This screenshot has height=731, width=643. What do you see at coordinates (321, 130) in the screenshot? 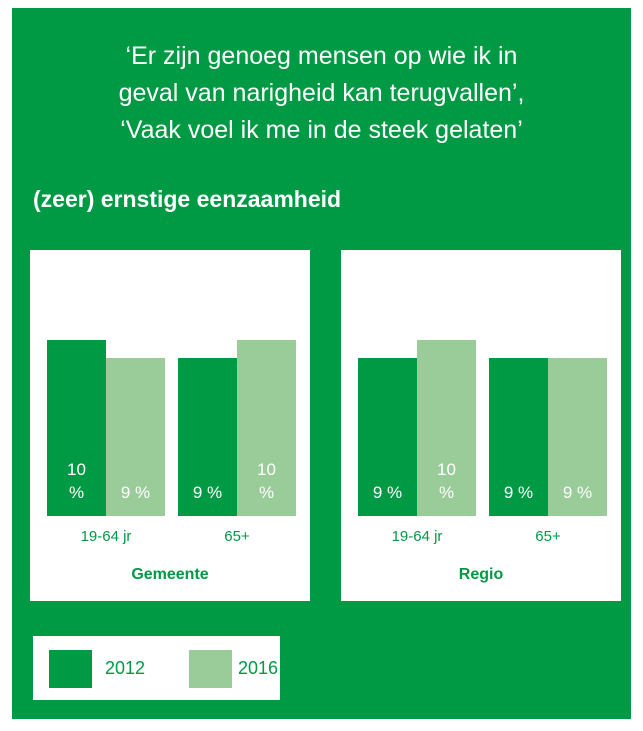
I see `title-line: ‘Vaak voel ik me in de steek gelaten’` at bounding box center [321, 130].